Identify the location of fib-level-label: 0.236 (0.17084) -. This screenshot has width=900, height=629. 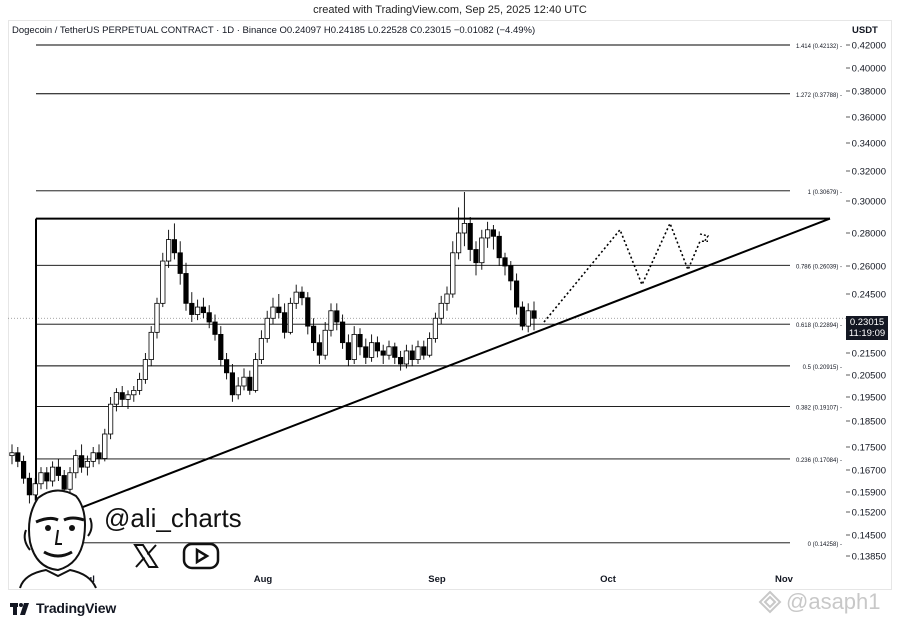
(819, 461).